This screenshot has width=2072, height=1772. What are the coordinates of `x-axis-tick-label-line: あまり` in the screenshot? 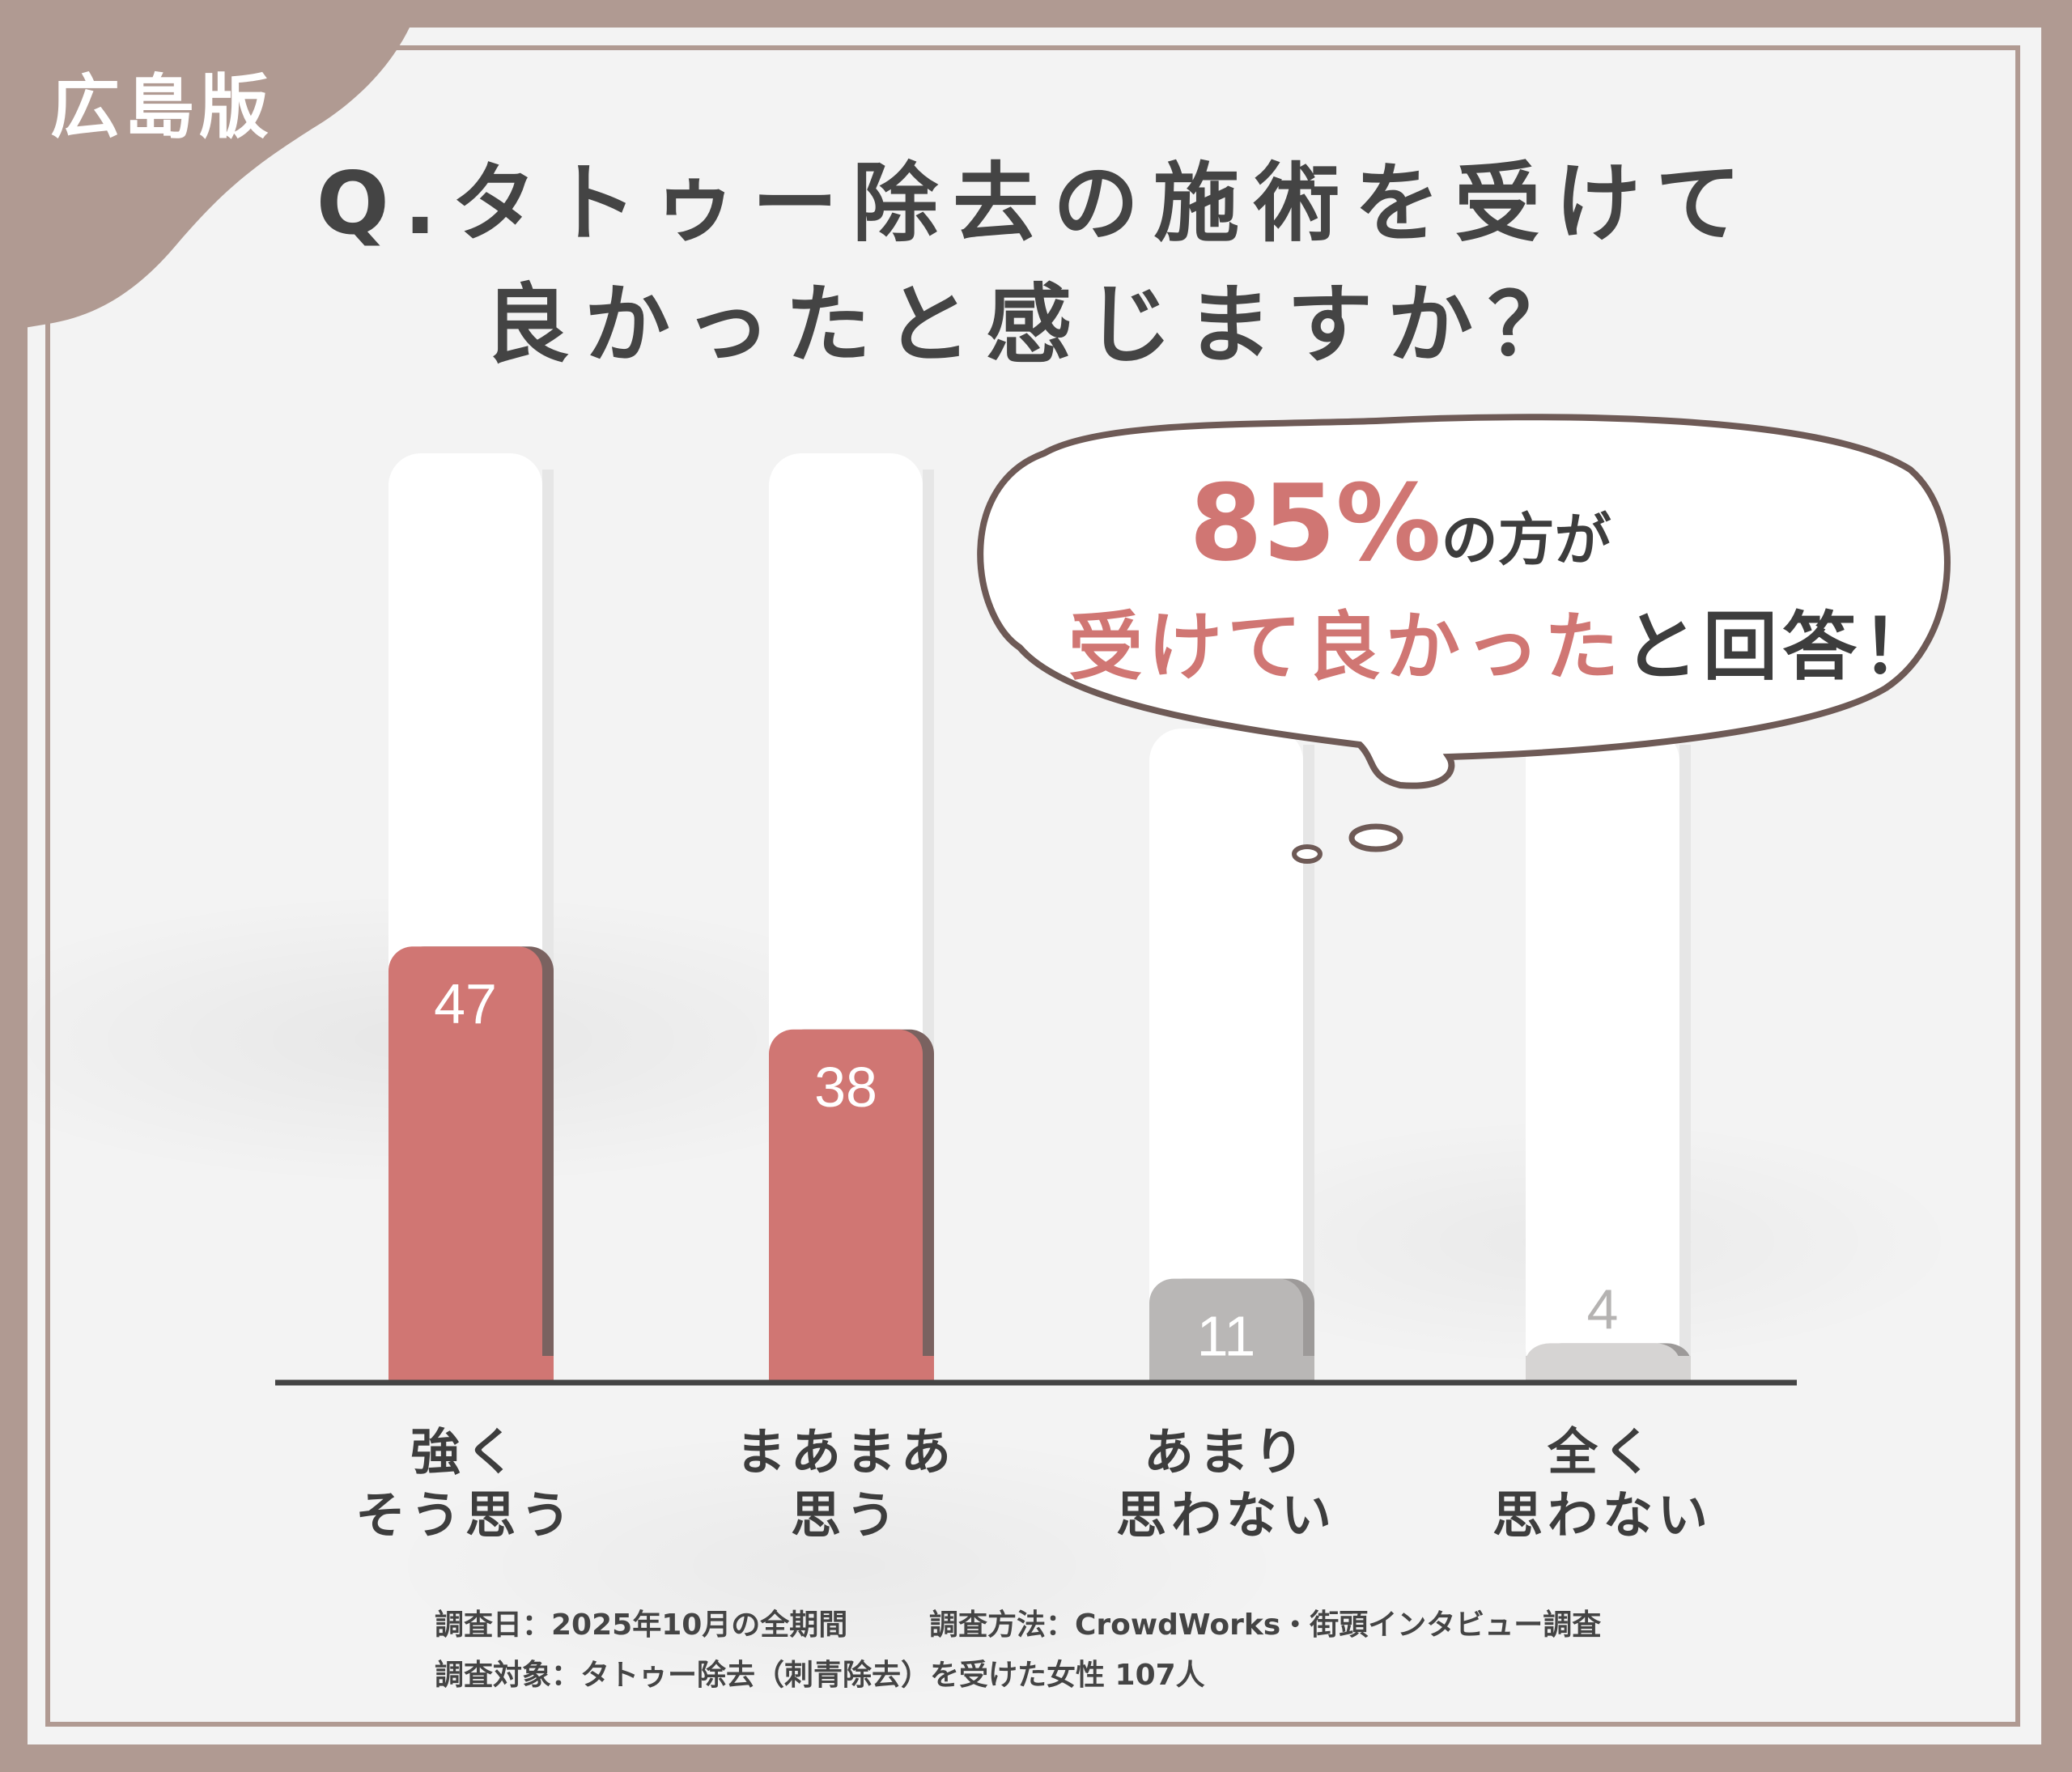 It's located at (1226, 1452).